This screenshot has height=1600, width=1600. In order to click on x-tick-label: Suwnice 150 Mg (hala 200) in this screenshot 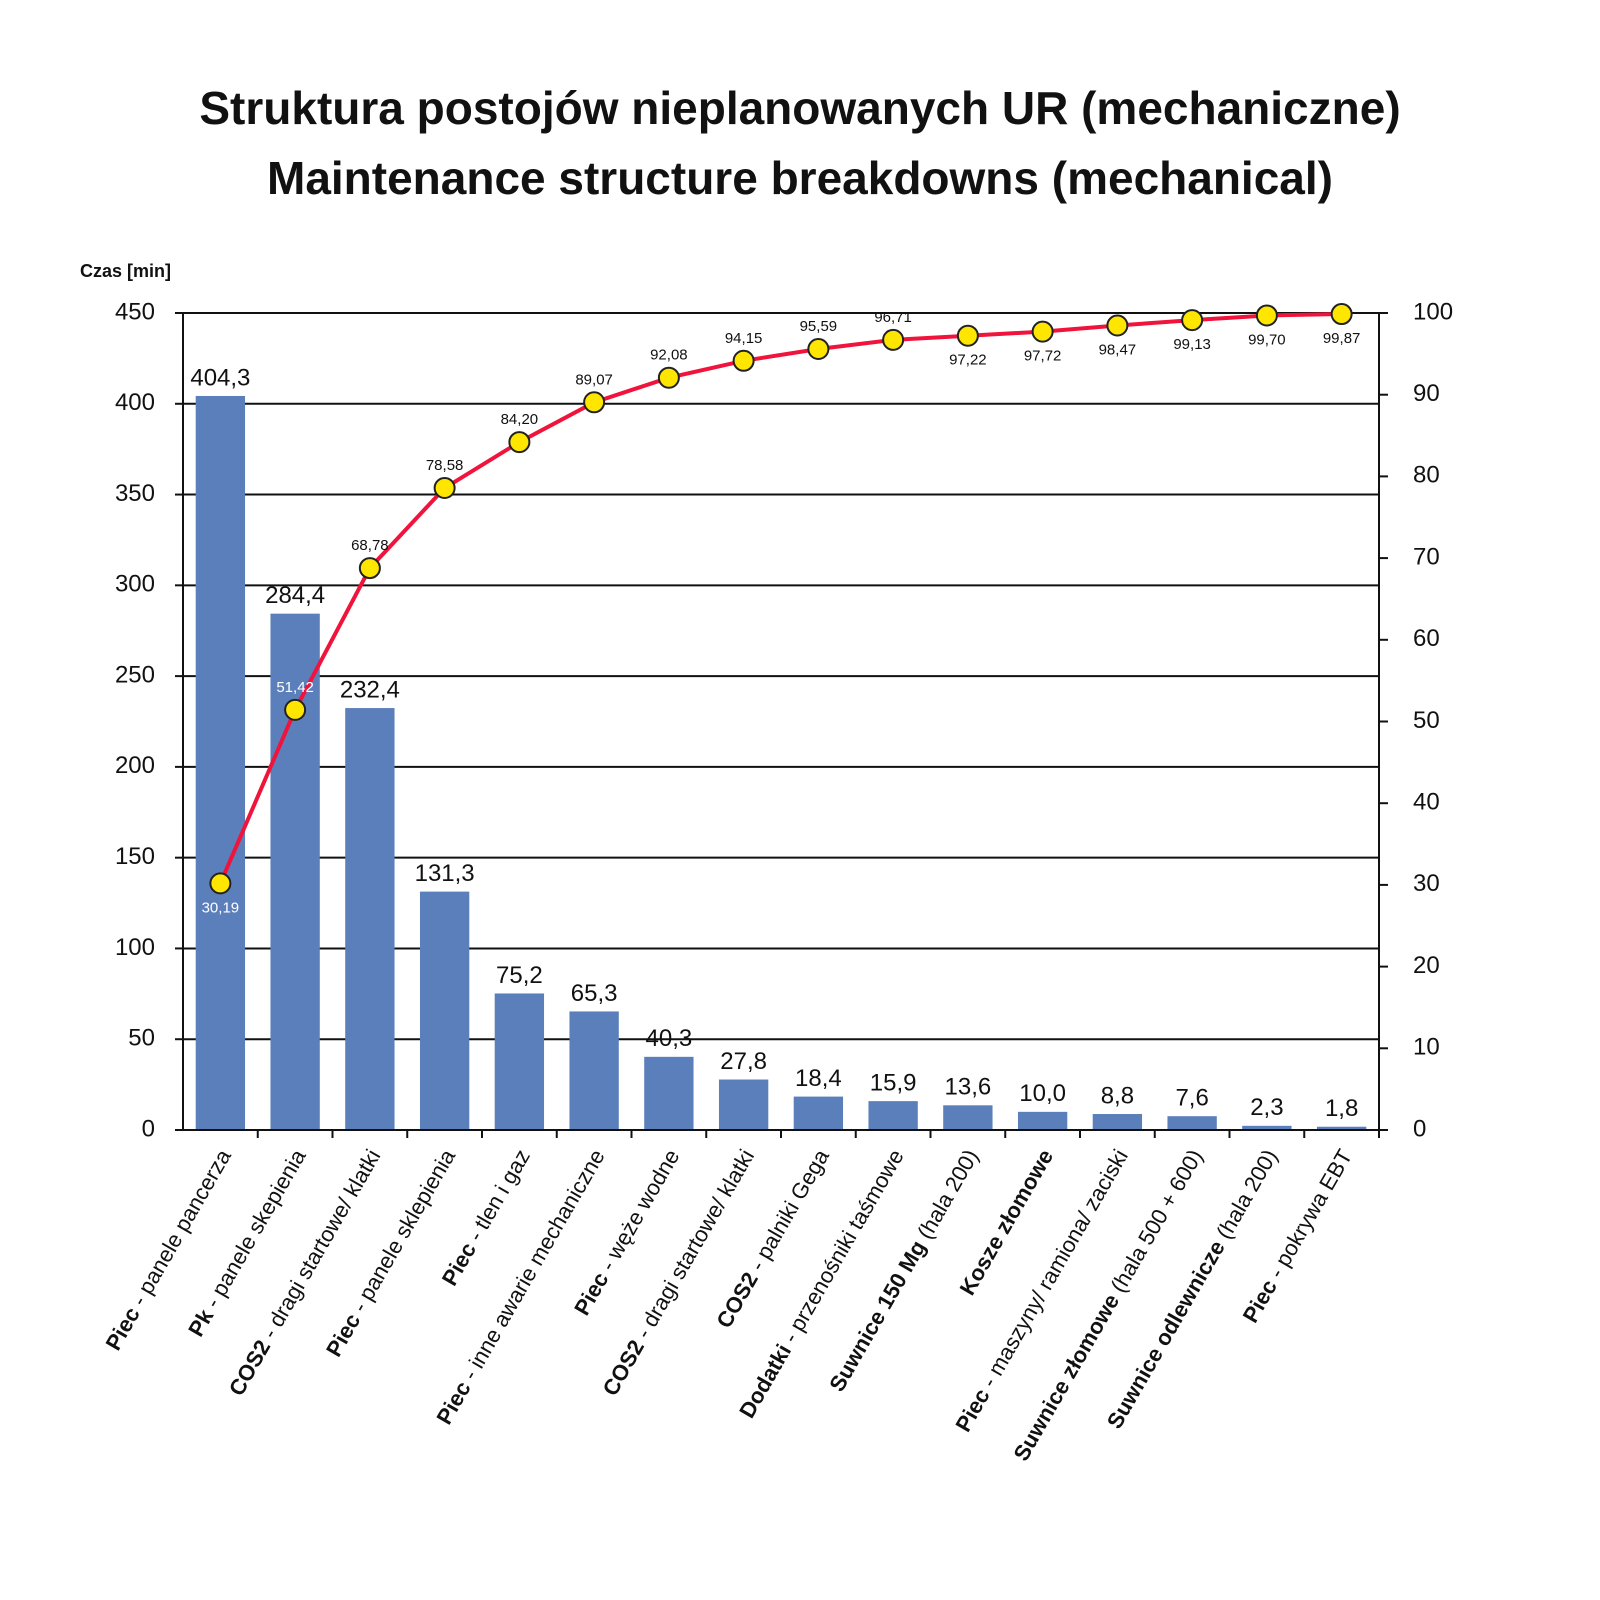, I will do `click(903, 1270)`.